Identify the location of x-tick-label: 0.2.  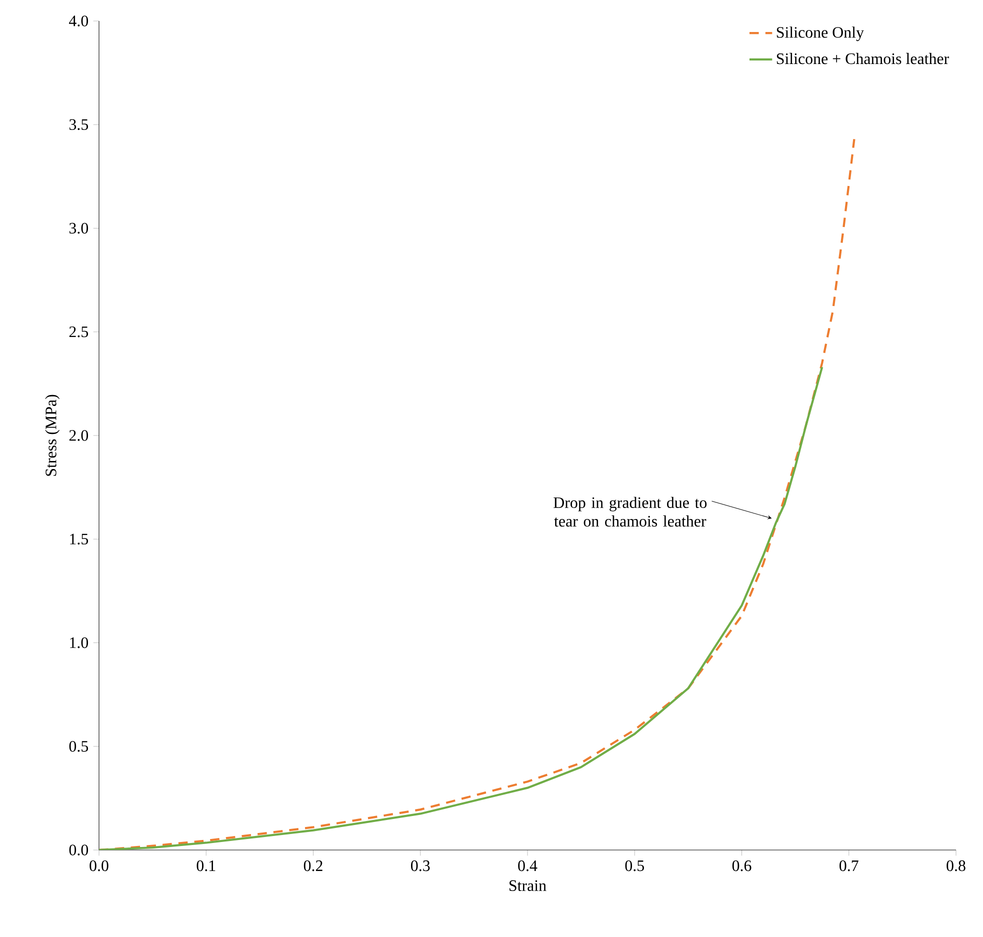
(313, 866).